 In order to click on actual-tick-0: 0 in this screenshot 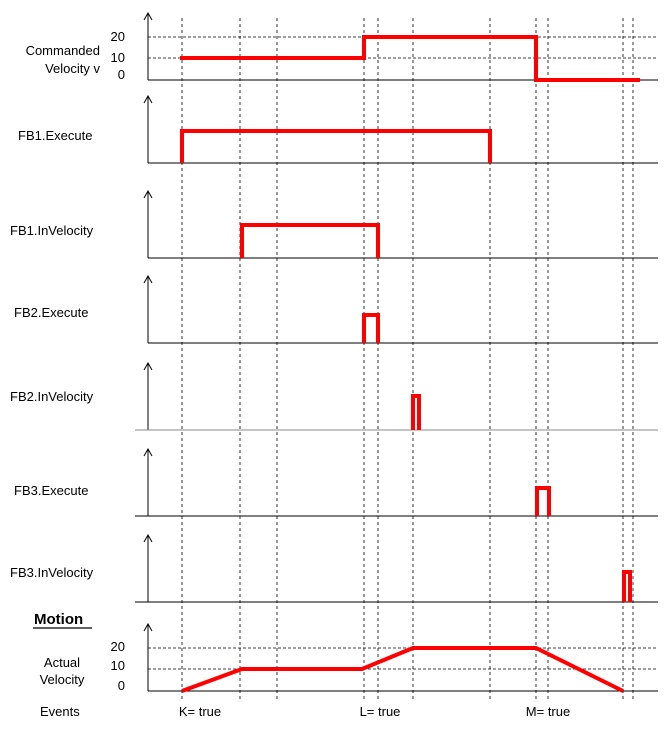, I will do `click(121, 685)`.